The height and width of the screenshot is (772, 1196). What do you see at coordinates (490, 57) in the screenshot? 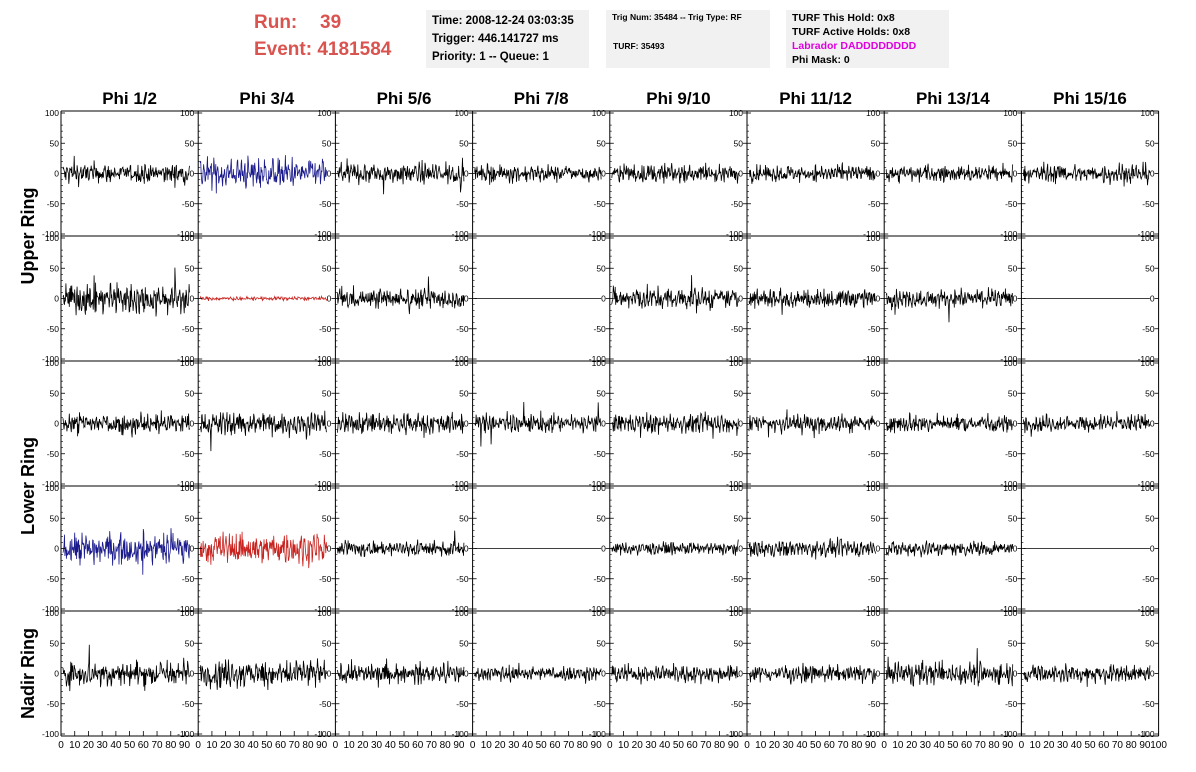
I see `priority-line: Priority: 1 -- Queue: 1` at bounding box center [490, 57].